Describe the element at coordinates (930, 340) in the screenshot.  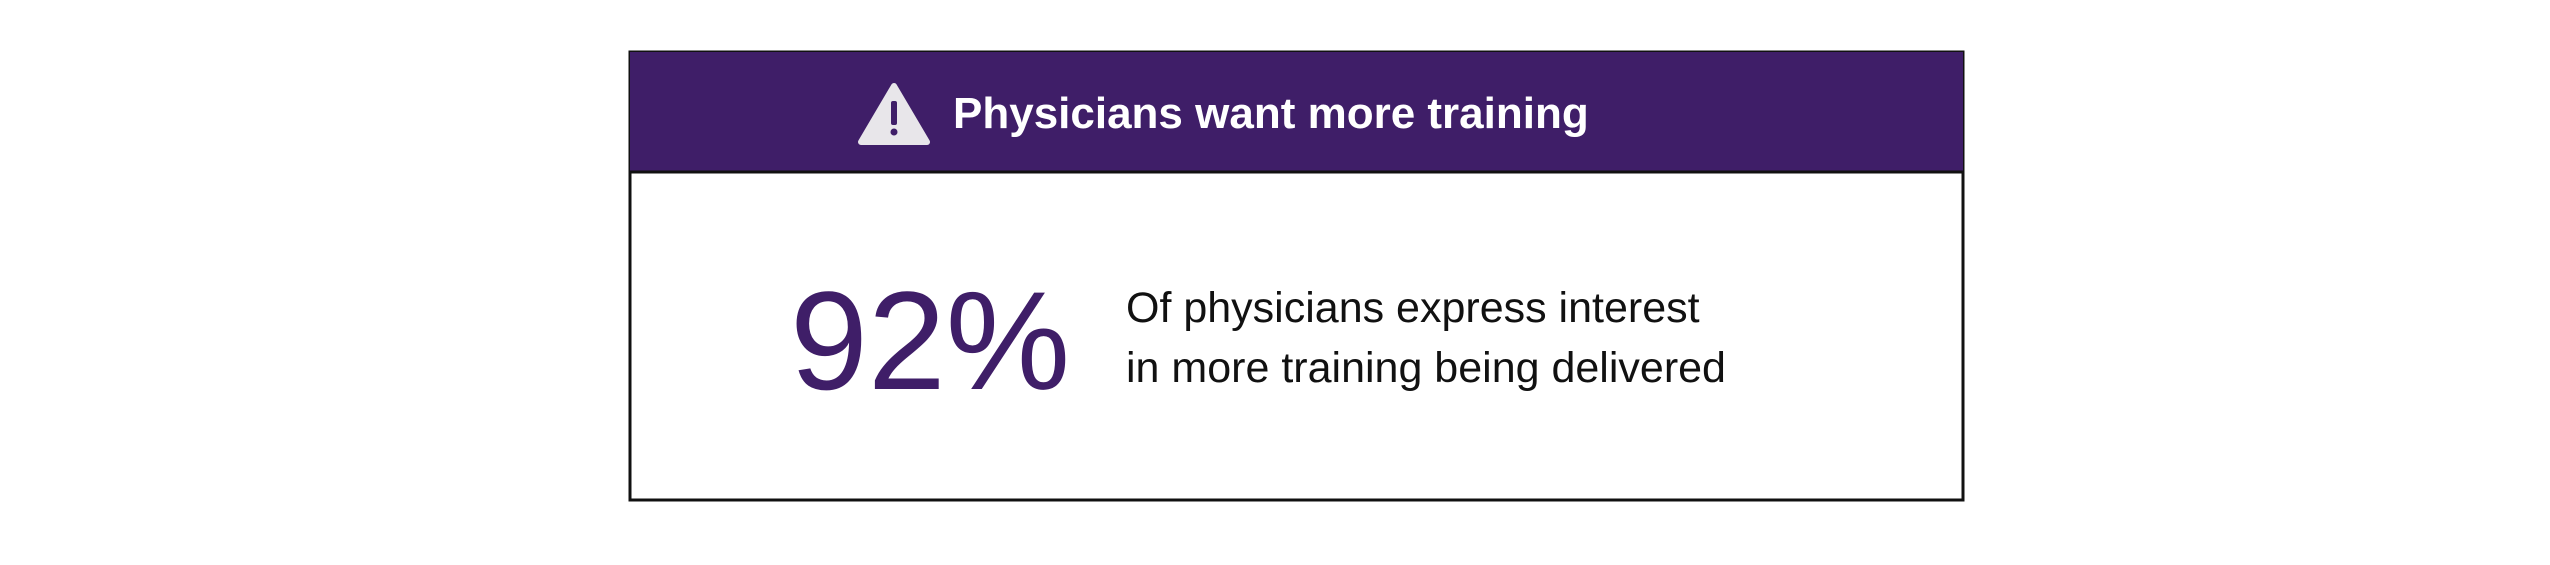
I see `stat-value: 92%` at that location.